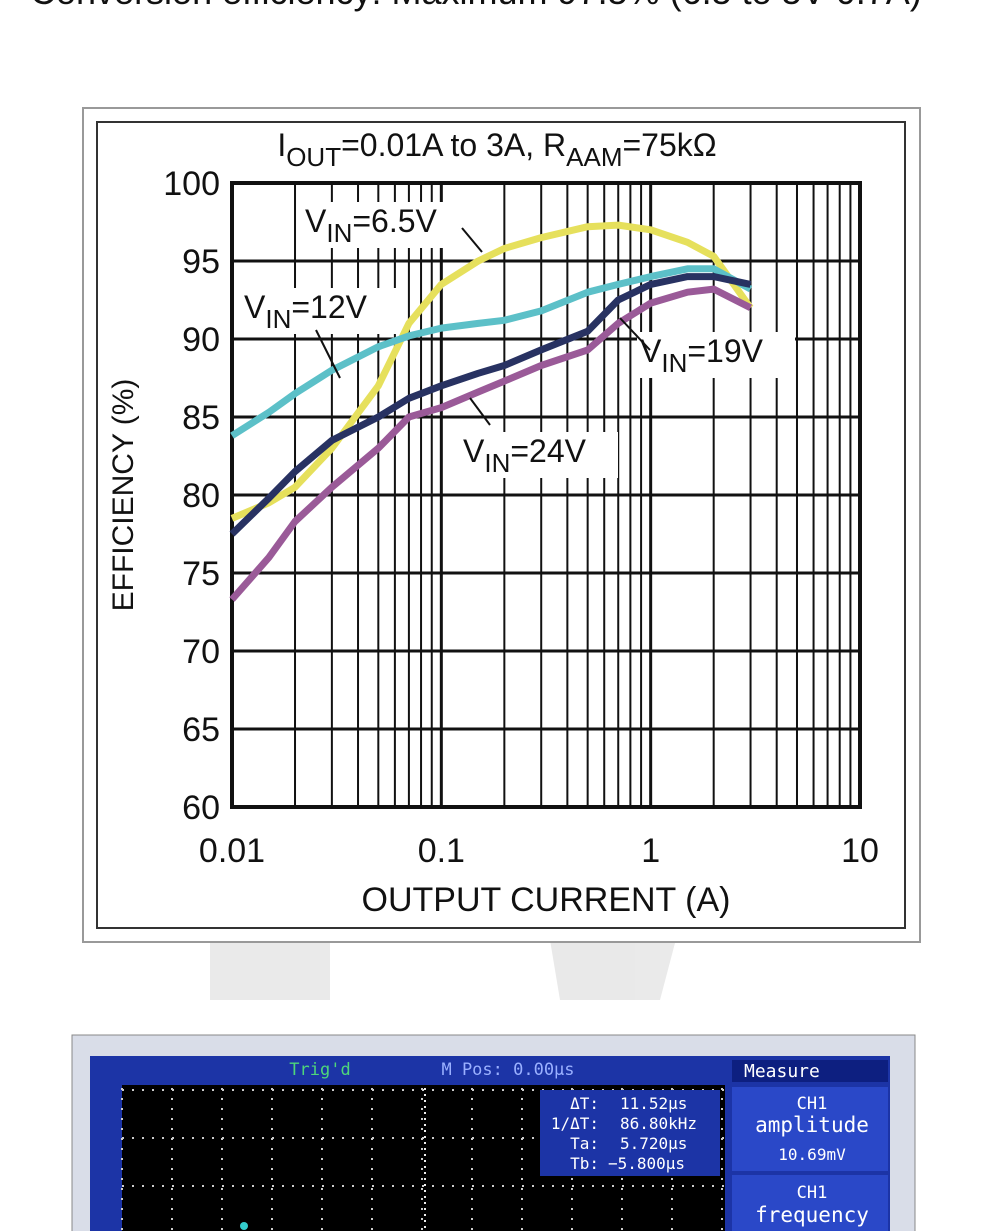 Image resolution: width=1000 pixels, height=1231 pixels. What do you see at coordinates (658, 1123) in the screenshot?
I see `cursor-value: 86.80kHz` at bounding box center [658, 1123].